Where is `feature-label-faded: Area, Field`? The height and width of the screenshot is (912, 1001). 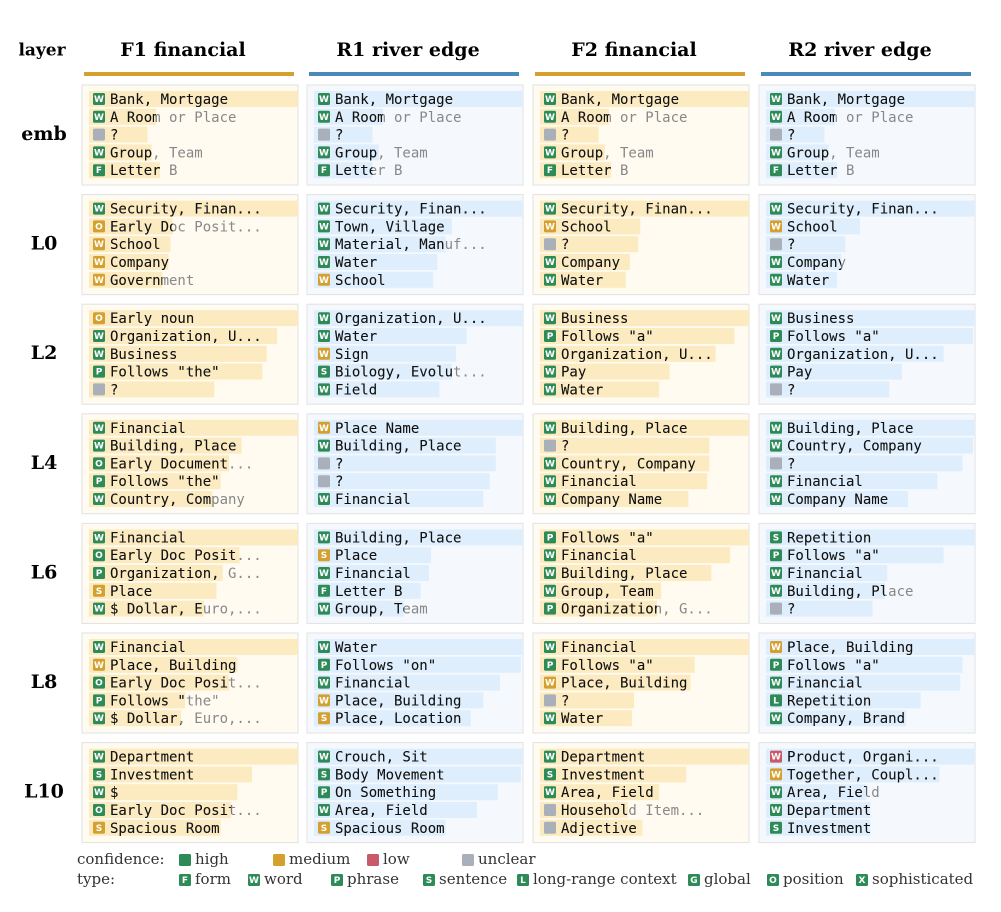
feature-label-faded: Area, Field is located at coordinates (381, 811).